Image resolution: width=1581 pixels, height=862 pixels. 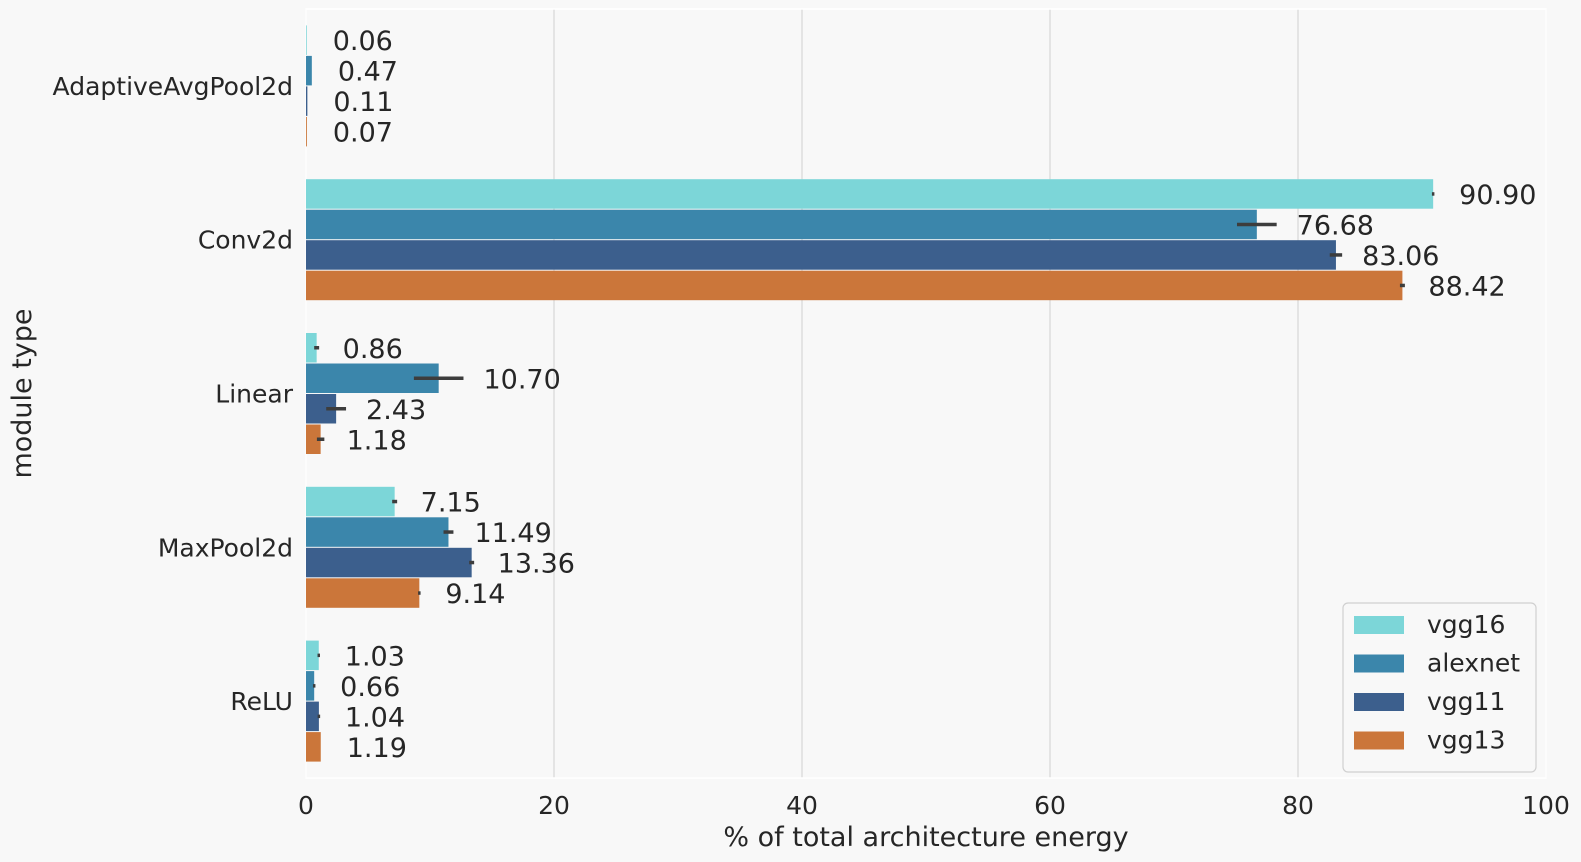 What do you see at coordinates (1298, 805) in the screenshot?
I see `x-tick-label: 80` at bounding box center [1298, 805].